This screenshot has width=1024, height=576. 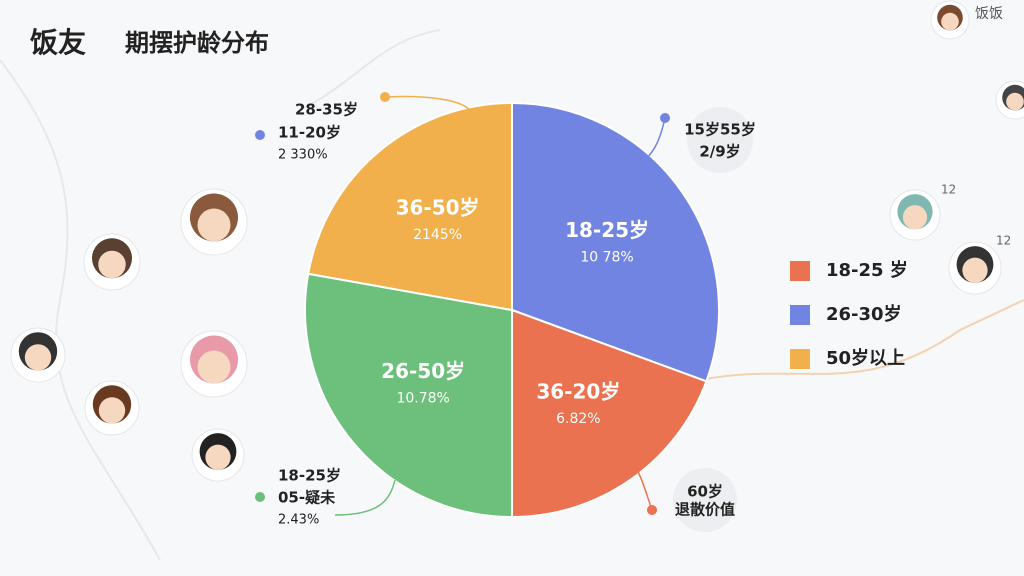 What do you see at coordinates (606, 258) in the screenshot?
I see `slice-label: 10 78%` at bounding box center [606, 258].